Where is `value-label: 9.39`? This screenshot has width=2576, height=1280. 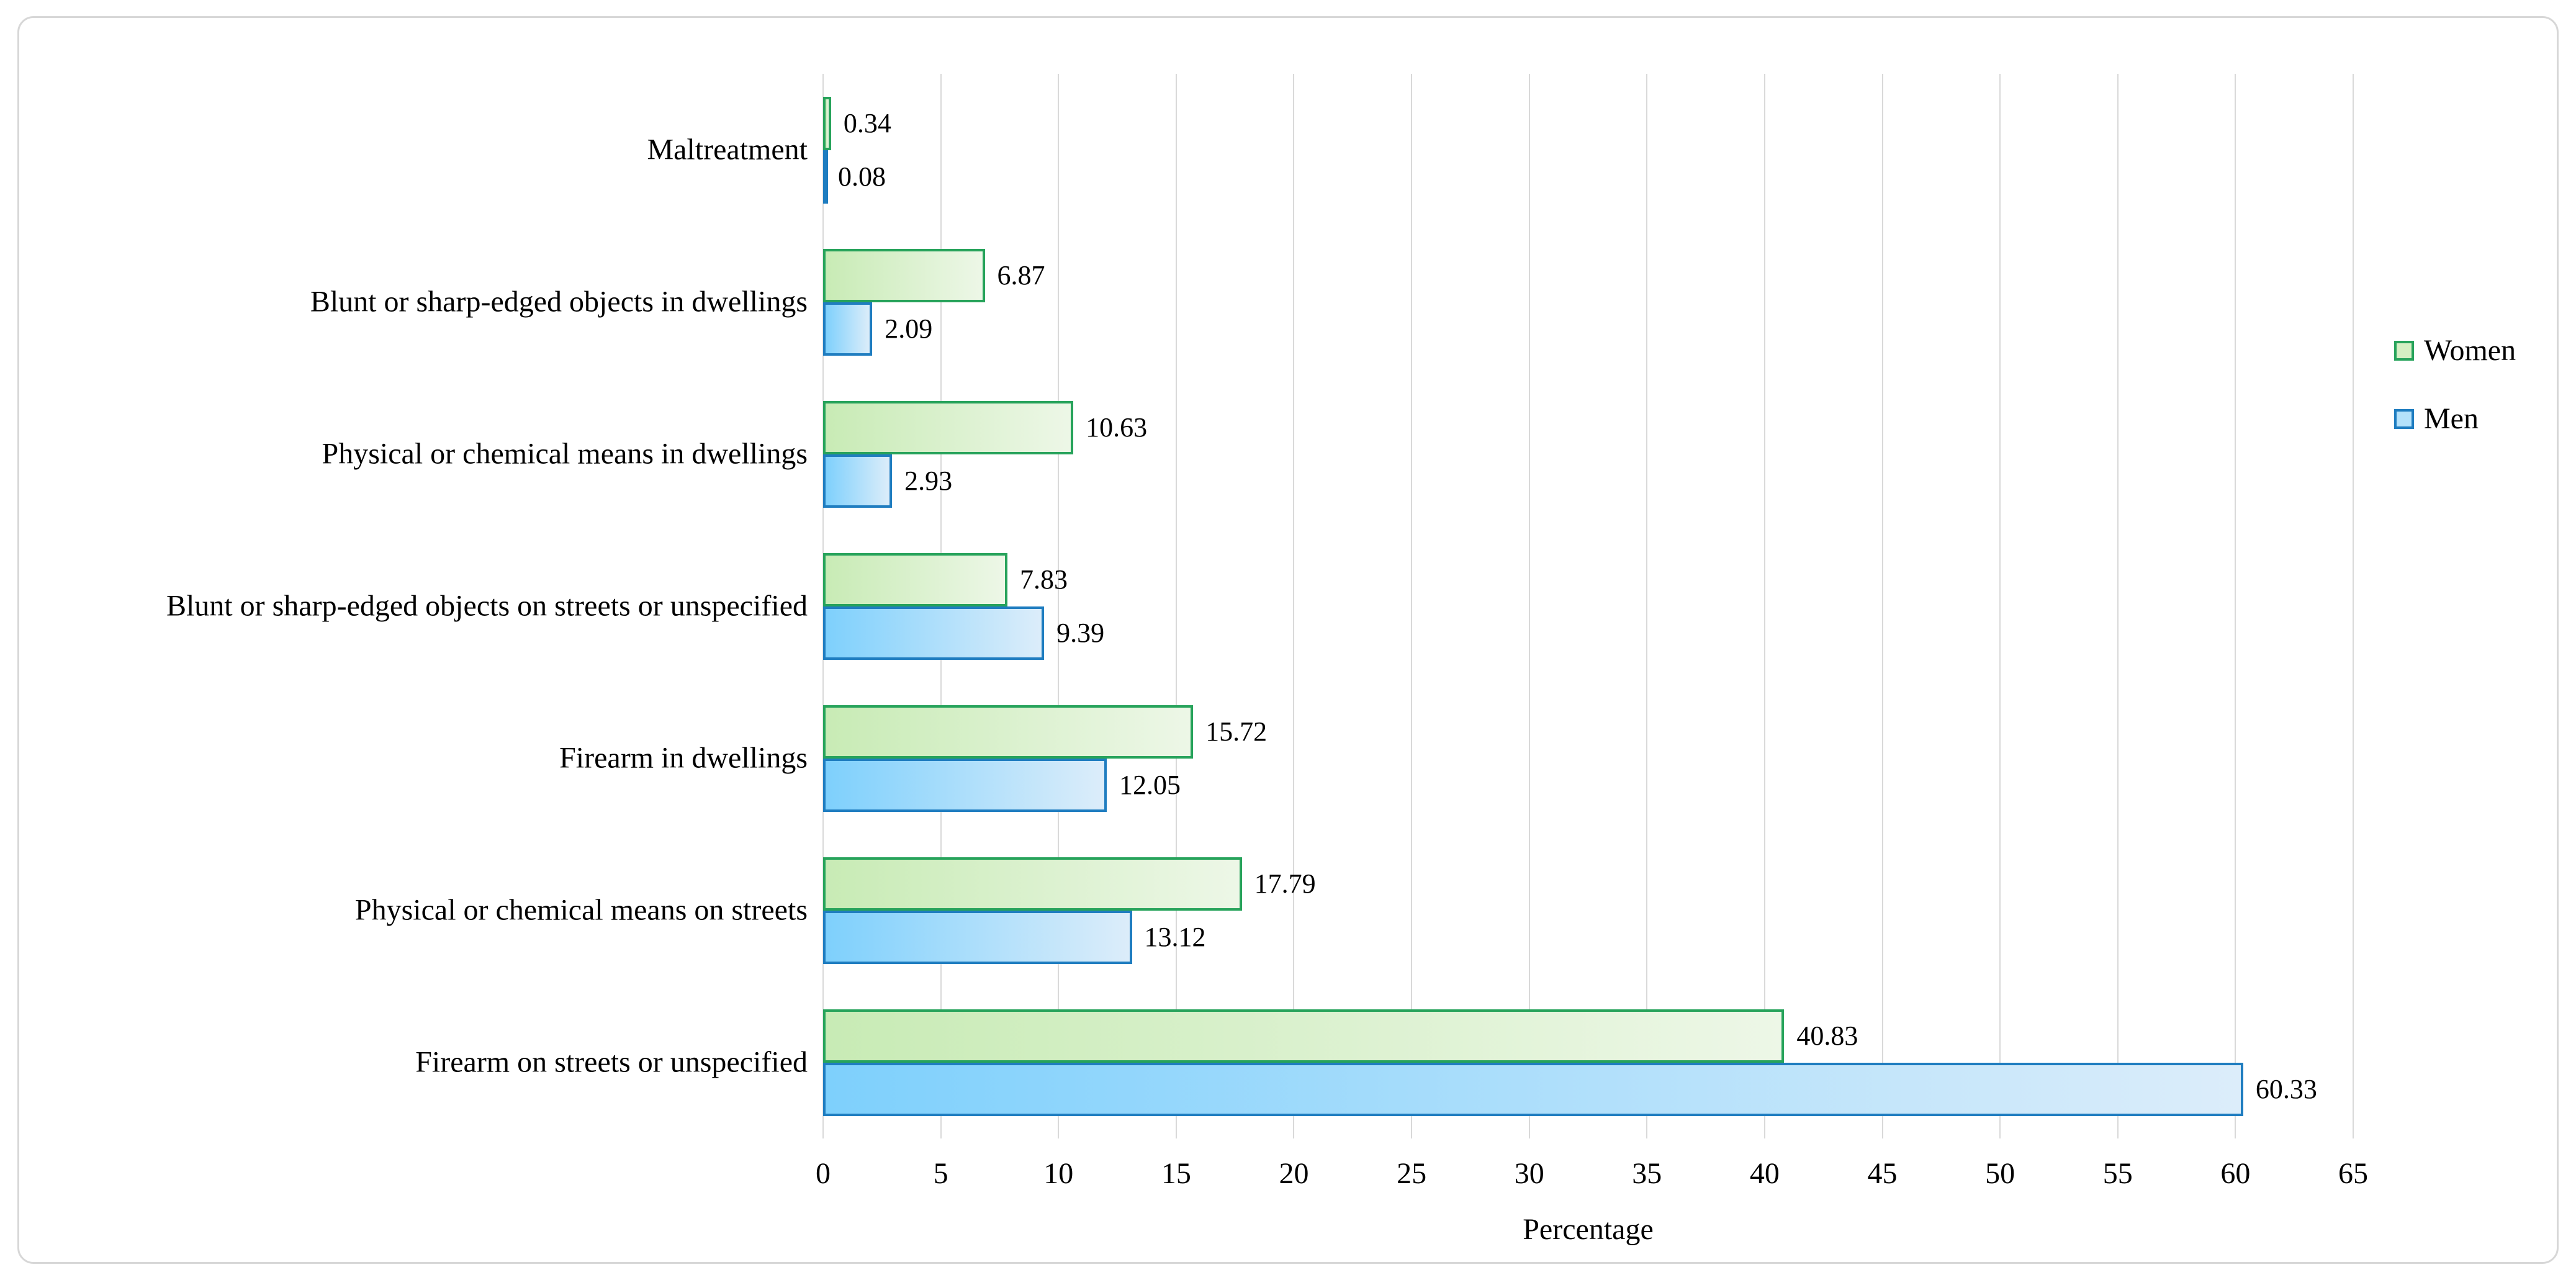
value-label: 9.39 is located at coordinates (1080, 632).